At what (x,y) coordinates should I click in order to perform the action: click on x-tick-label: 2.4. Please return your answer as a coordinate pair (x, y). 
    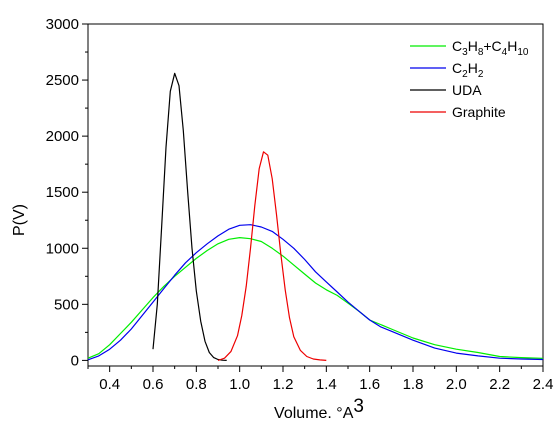
    Looking at the image, I should click on (543, 384).